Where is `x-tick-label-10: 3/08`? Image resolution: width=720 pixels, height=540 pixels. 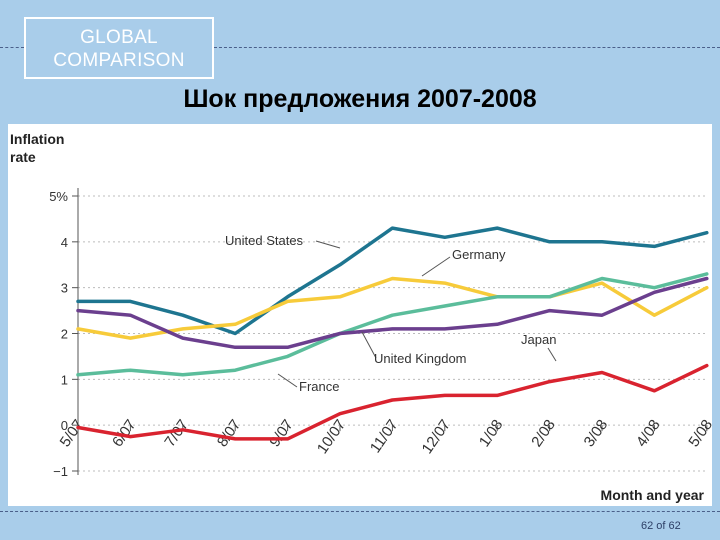
x-tick-label-10: 3/08 is located at coordinates (596, 434).